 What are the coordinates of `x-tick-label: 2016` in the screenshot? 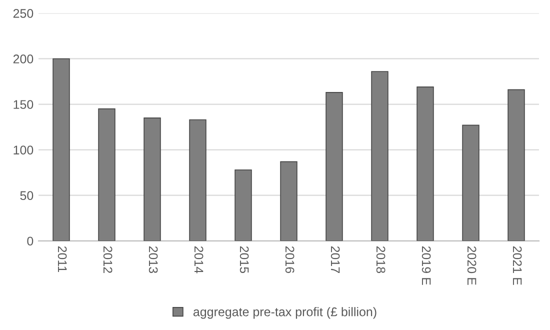 It's located at (289, 260).